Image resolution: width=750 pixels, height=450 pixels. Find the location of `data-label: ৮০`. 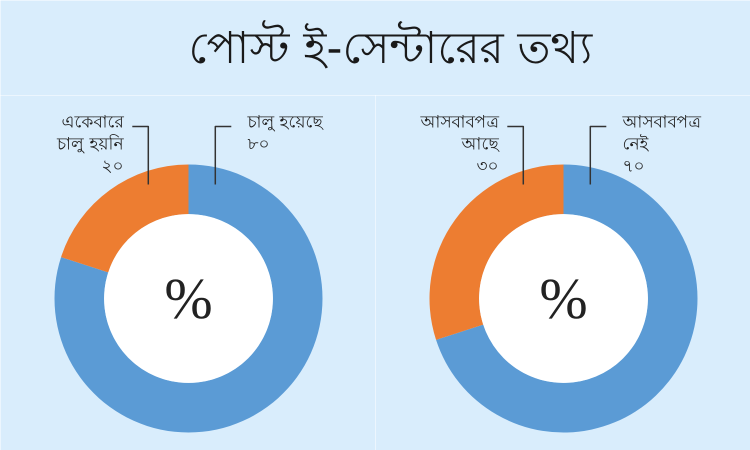

data-label: ৮০ is located at coordinates (258, 144).